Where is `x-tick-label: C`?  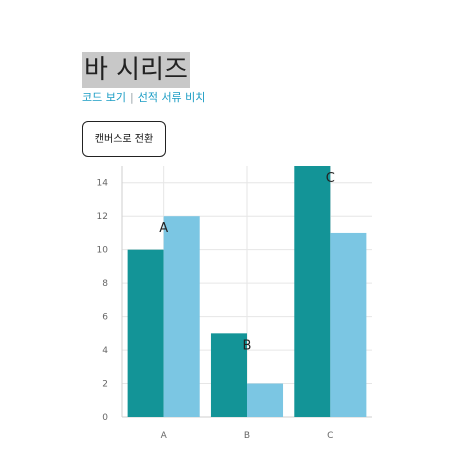 x-tick-label: C is located at coordinates (330, 436).